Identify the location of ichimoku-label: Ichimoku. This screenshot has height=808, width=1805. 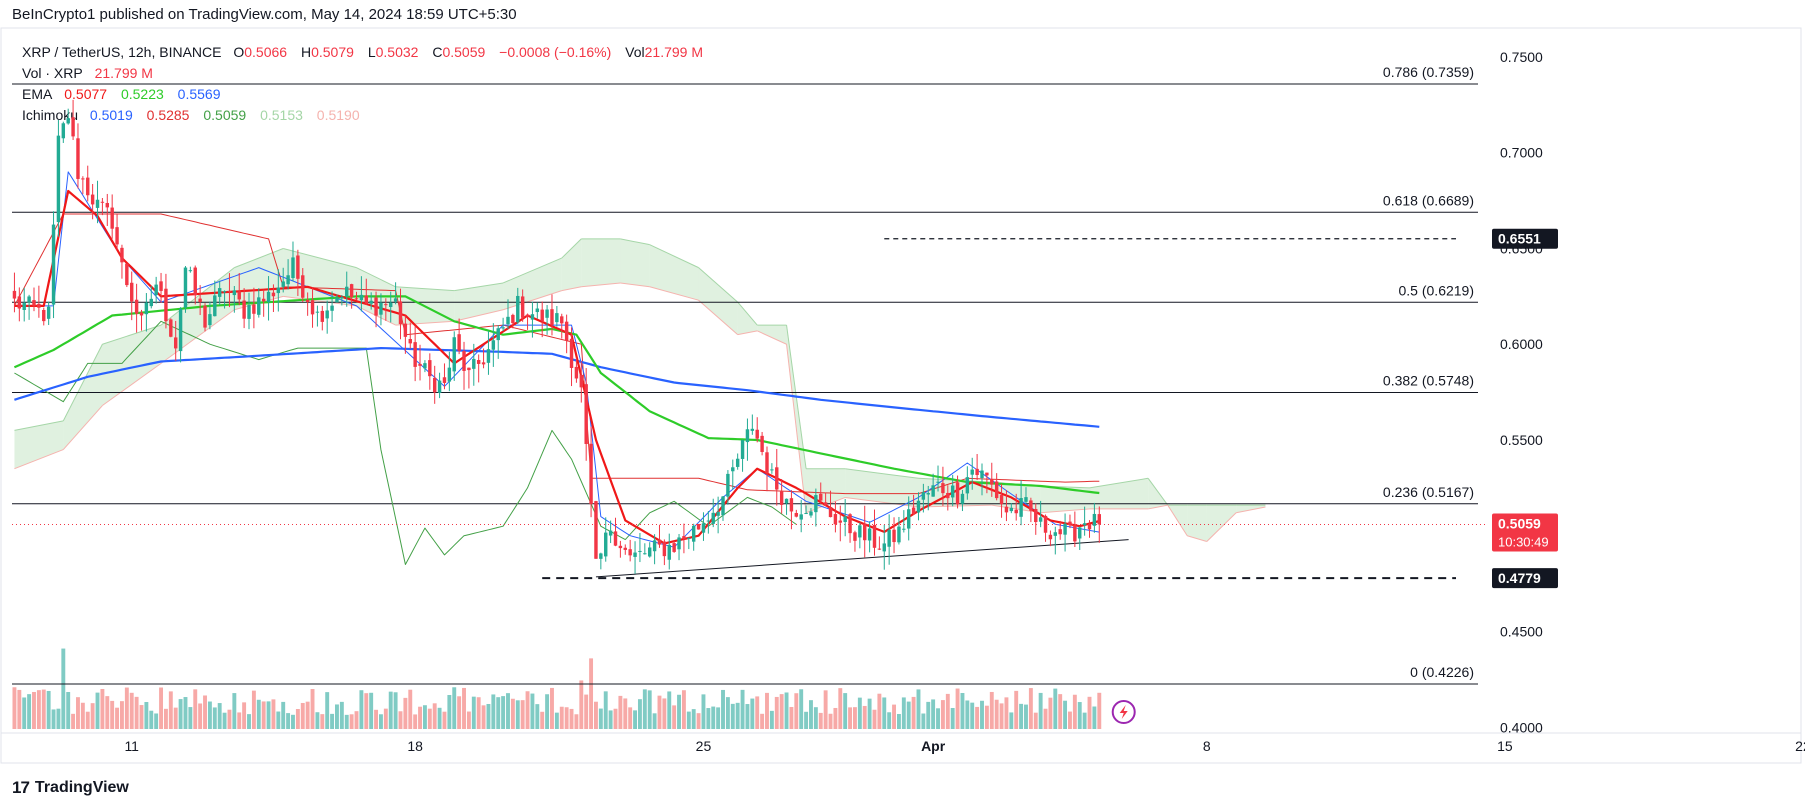
(50, 115).